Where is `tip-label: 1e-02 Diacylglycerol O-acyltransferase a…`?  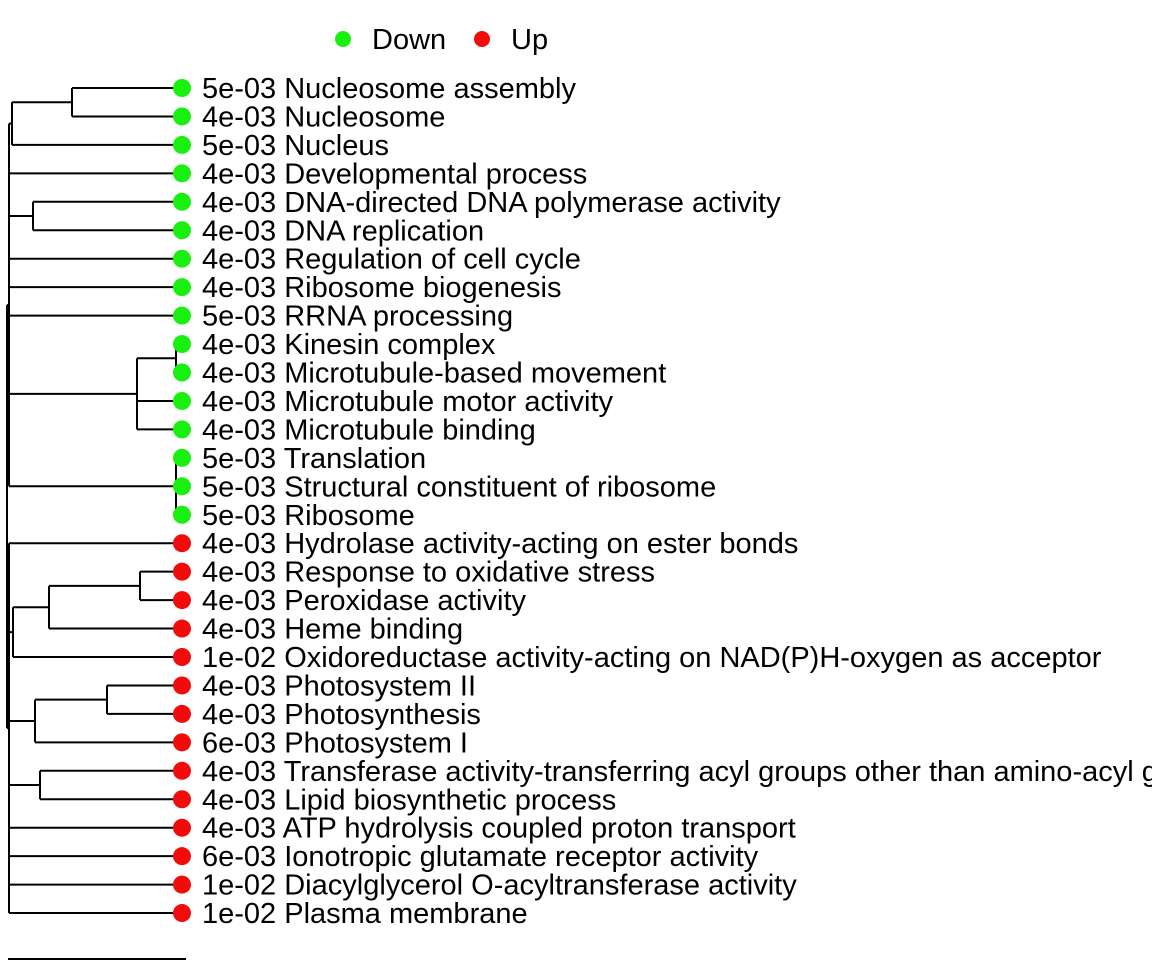
tip-label: 1e-02 Diacylglycerol O-acyltransferase a… is located at coordinates (499, 886).